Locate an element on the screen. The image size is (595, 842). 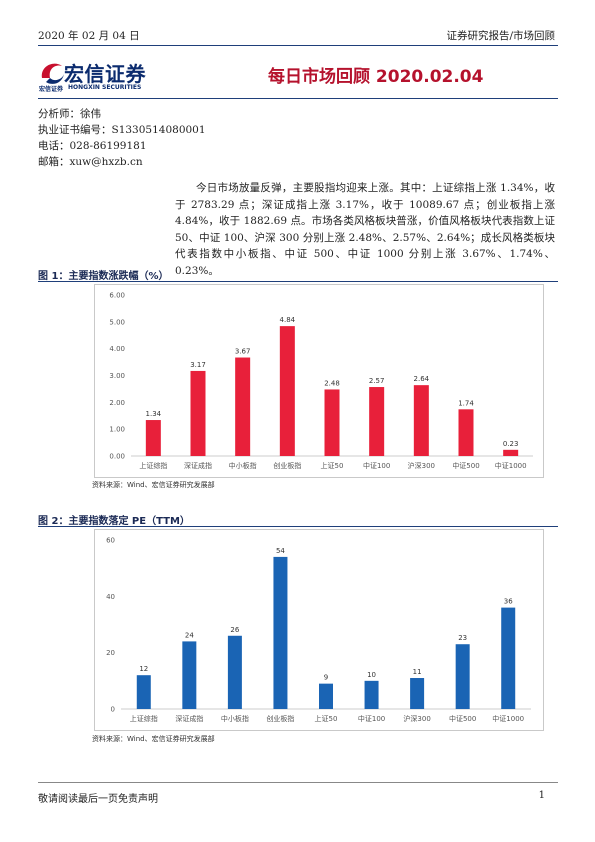
footer-divider is located at coordinates (298, 782).